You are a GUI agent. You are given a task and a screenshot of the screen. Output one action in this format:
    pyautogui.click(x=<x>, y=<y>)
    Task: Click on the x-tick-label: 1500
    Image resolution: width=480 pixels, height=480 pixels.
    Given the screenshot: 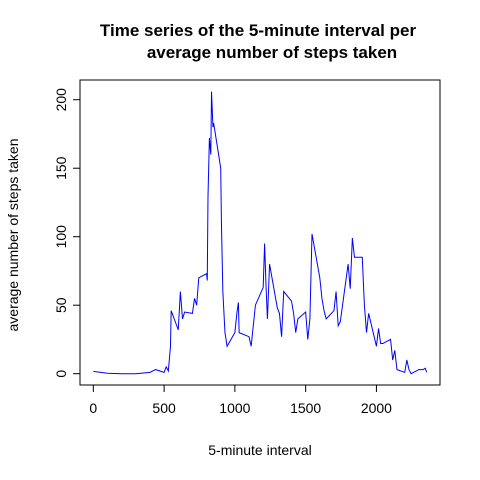 What is the action you would take?
    pyautogui.click(x=305, y=408)
    